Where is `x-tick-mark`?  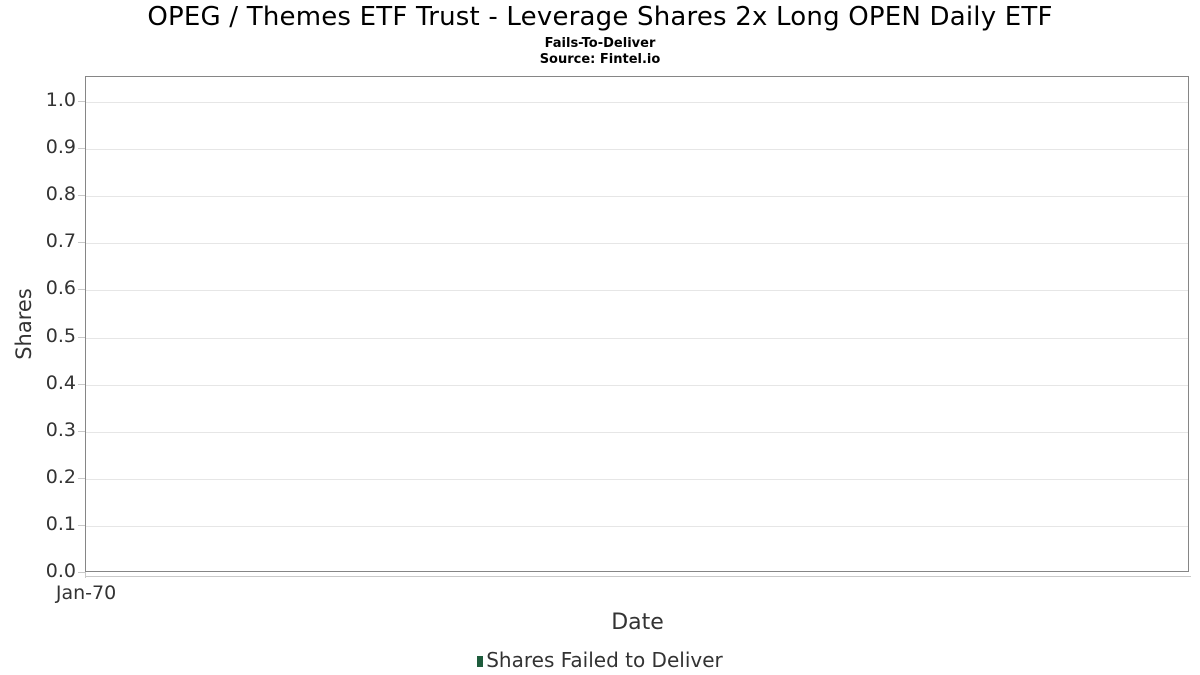 x-tick-mark is located at coordinates (85, 575).